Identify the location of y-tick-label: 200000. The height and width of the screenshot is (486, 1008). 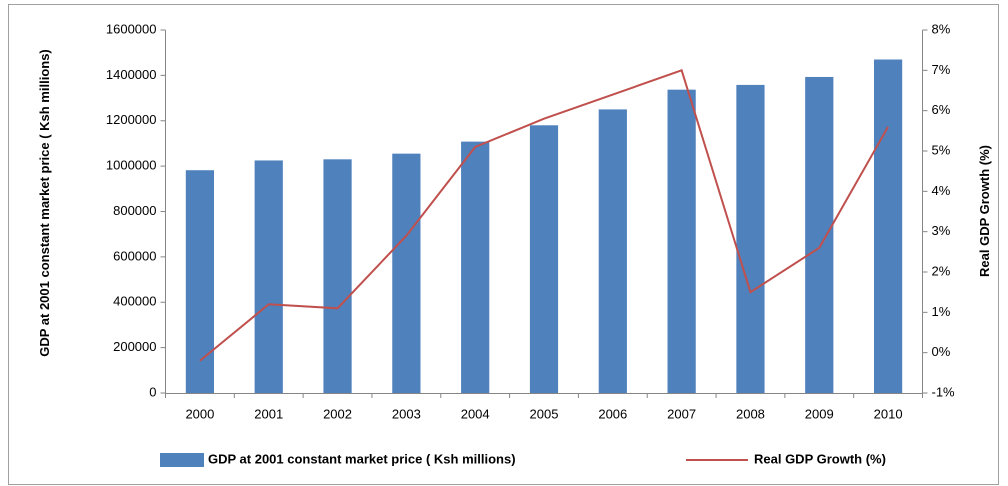
(134, 346).